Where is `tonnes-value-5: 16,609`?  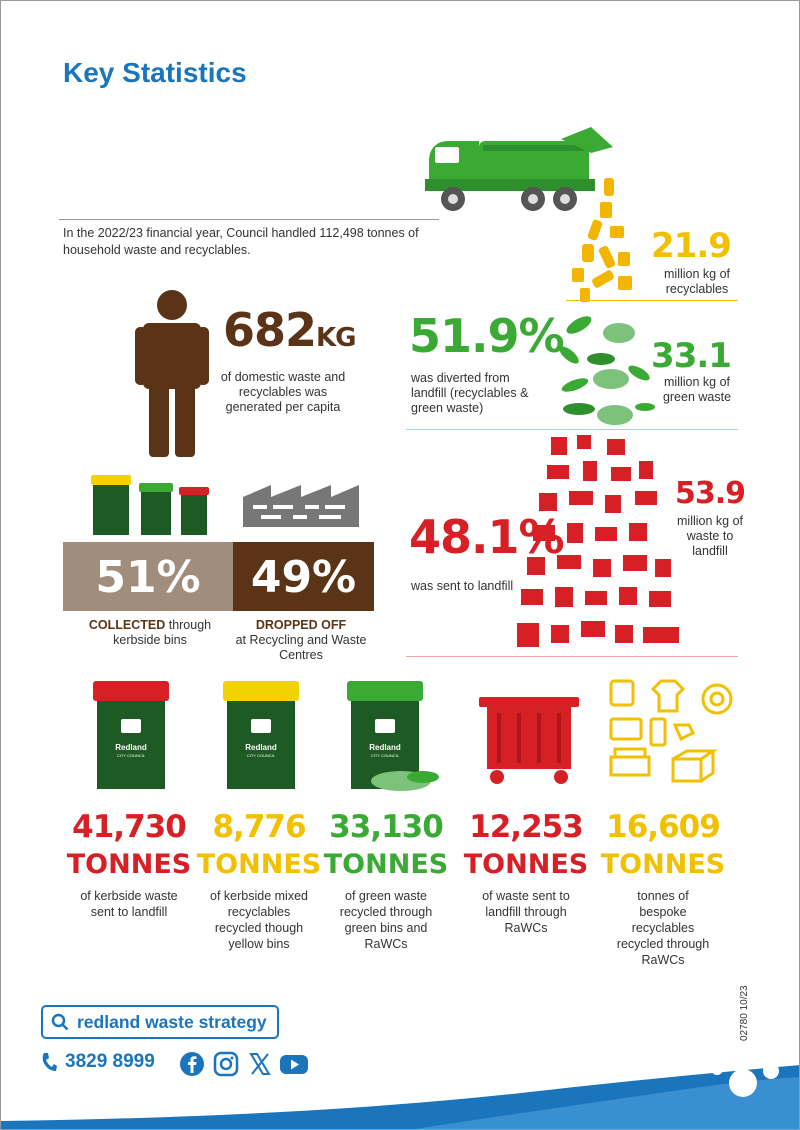
tonnes-value-5: 16,609 is located at coordinates (663, 827).